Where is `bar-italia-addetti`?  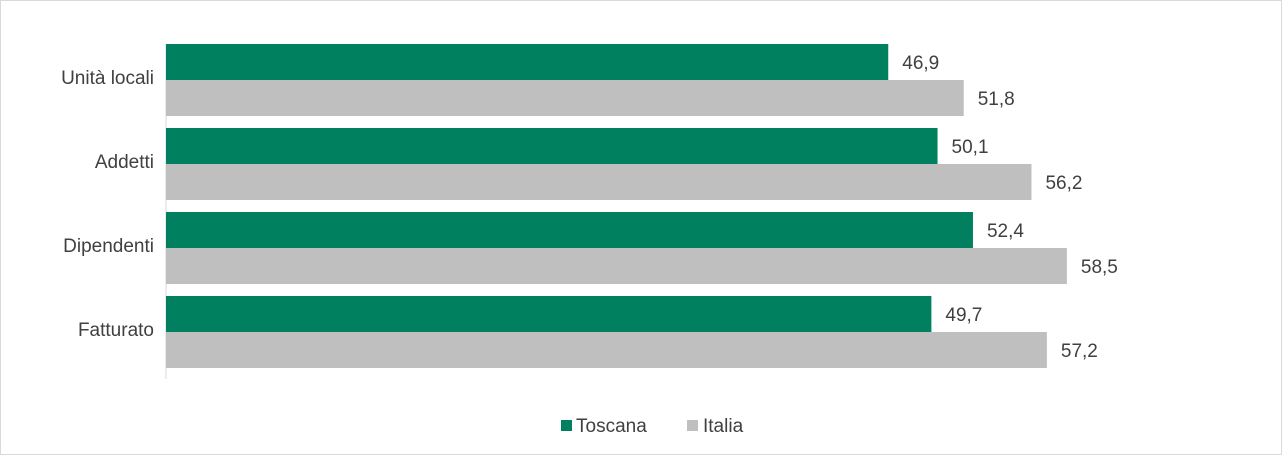 bar-italia-addetti is located at coordinates (599, 182).